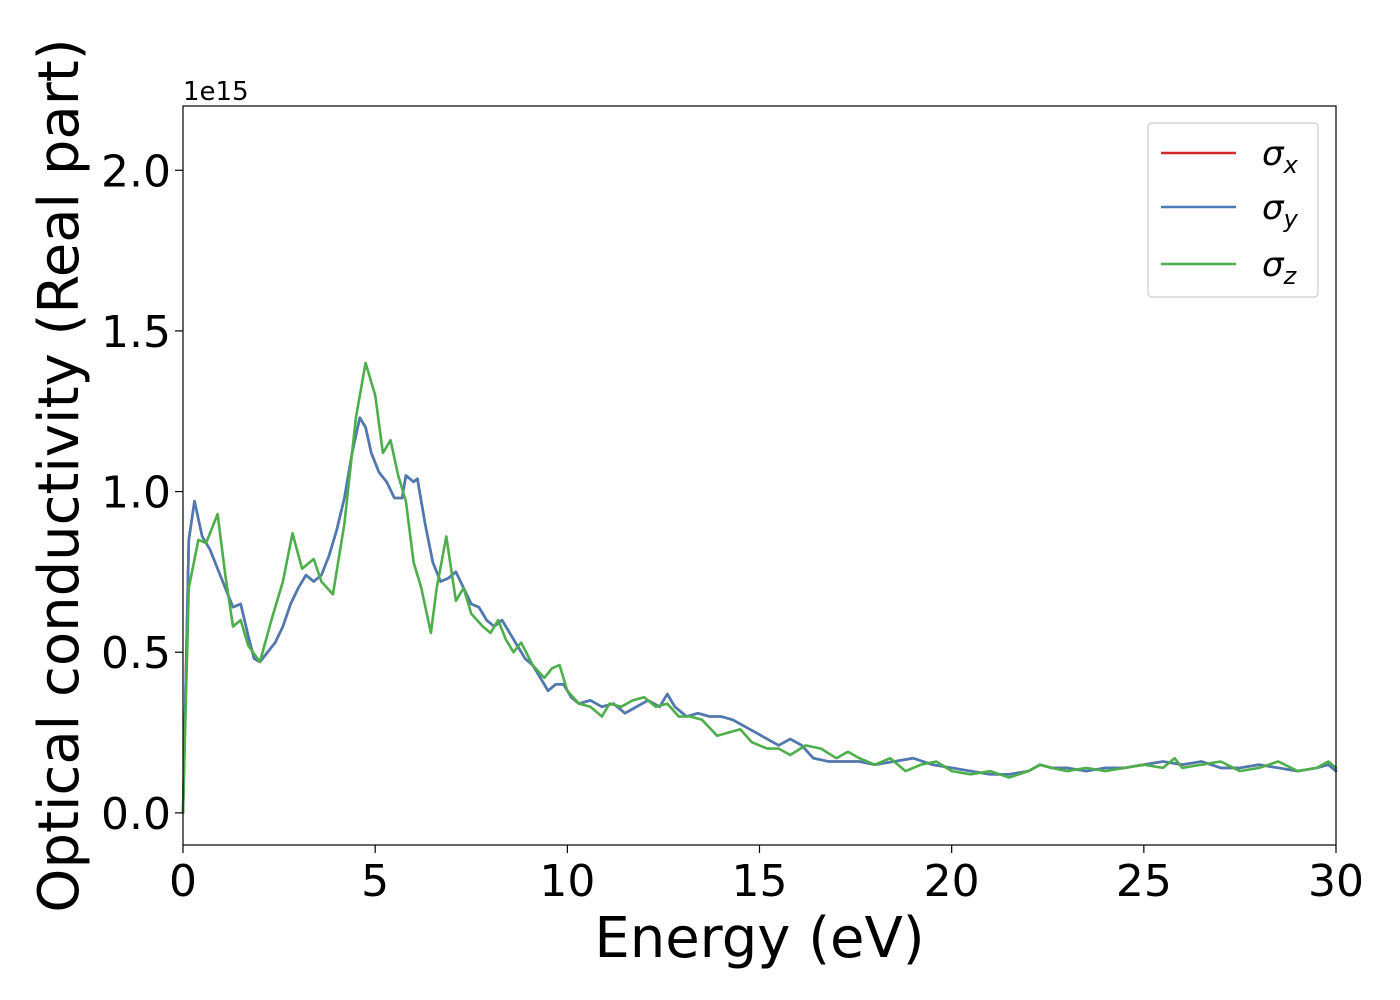 Image resolution: width=1400 pixels, height=1000 pixels. What do you see at coordinates (136, 332) in the screenshot?
I see `y-tick-label: 1.5` at bounding box center [136, 332].